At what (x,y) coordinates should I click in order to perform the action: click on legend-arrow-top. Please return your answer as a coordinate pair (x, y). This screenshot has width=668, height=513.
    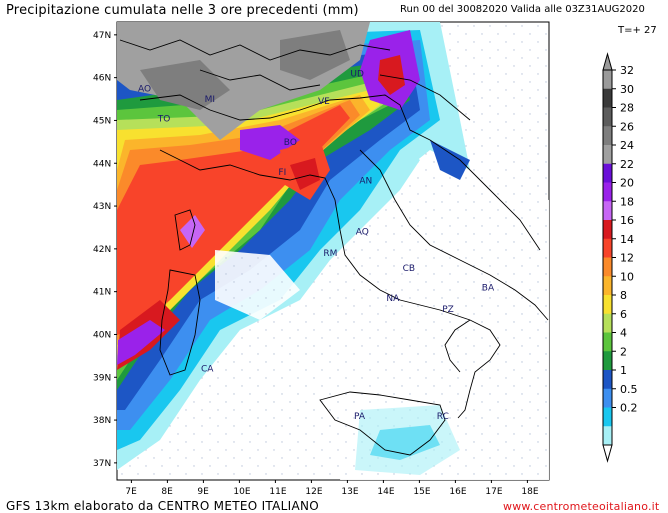
    Looking at the image, I should click on (607, 61).